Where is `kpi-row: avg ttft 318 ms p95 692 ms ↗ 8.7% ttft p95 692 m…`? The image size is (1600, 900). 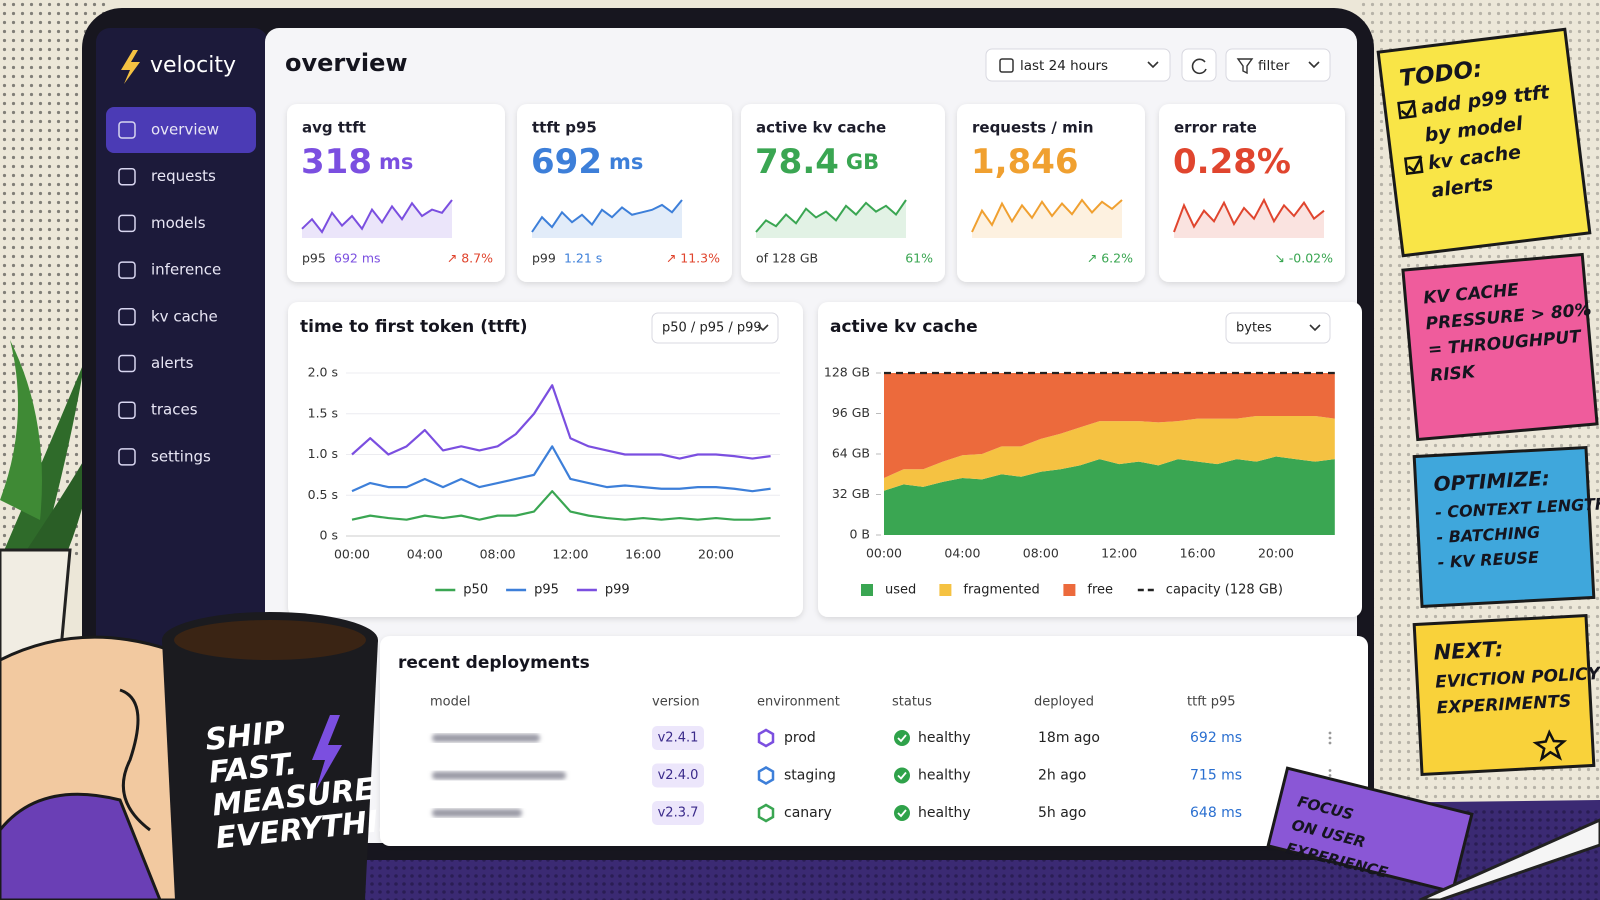
kpi-row: avg ttft 318 ms p95 692 ms ↗ 8.7% ttft p95 692 m… is located at coordinates (816, 193).